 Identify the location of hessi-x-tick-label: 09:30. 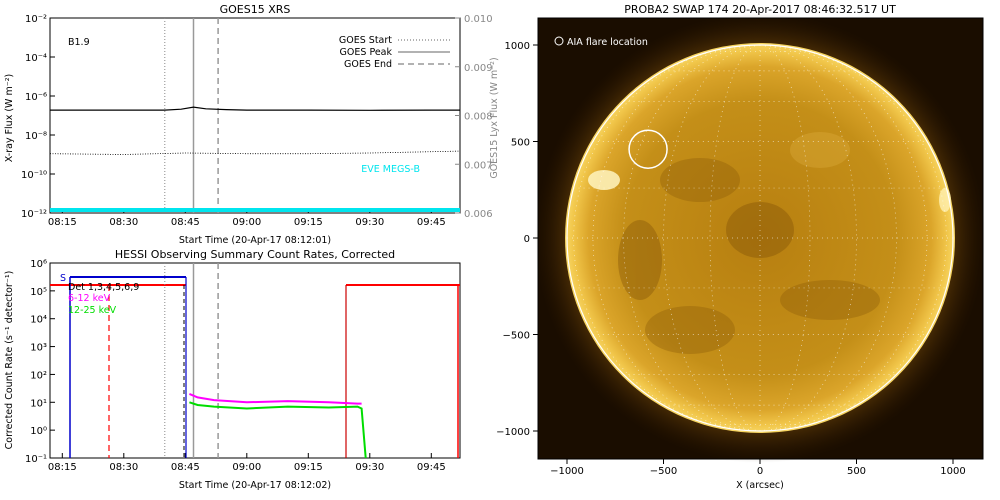
(369, 467).